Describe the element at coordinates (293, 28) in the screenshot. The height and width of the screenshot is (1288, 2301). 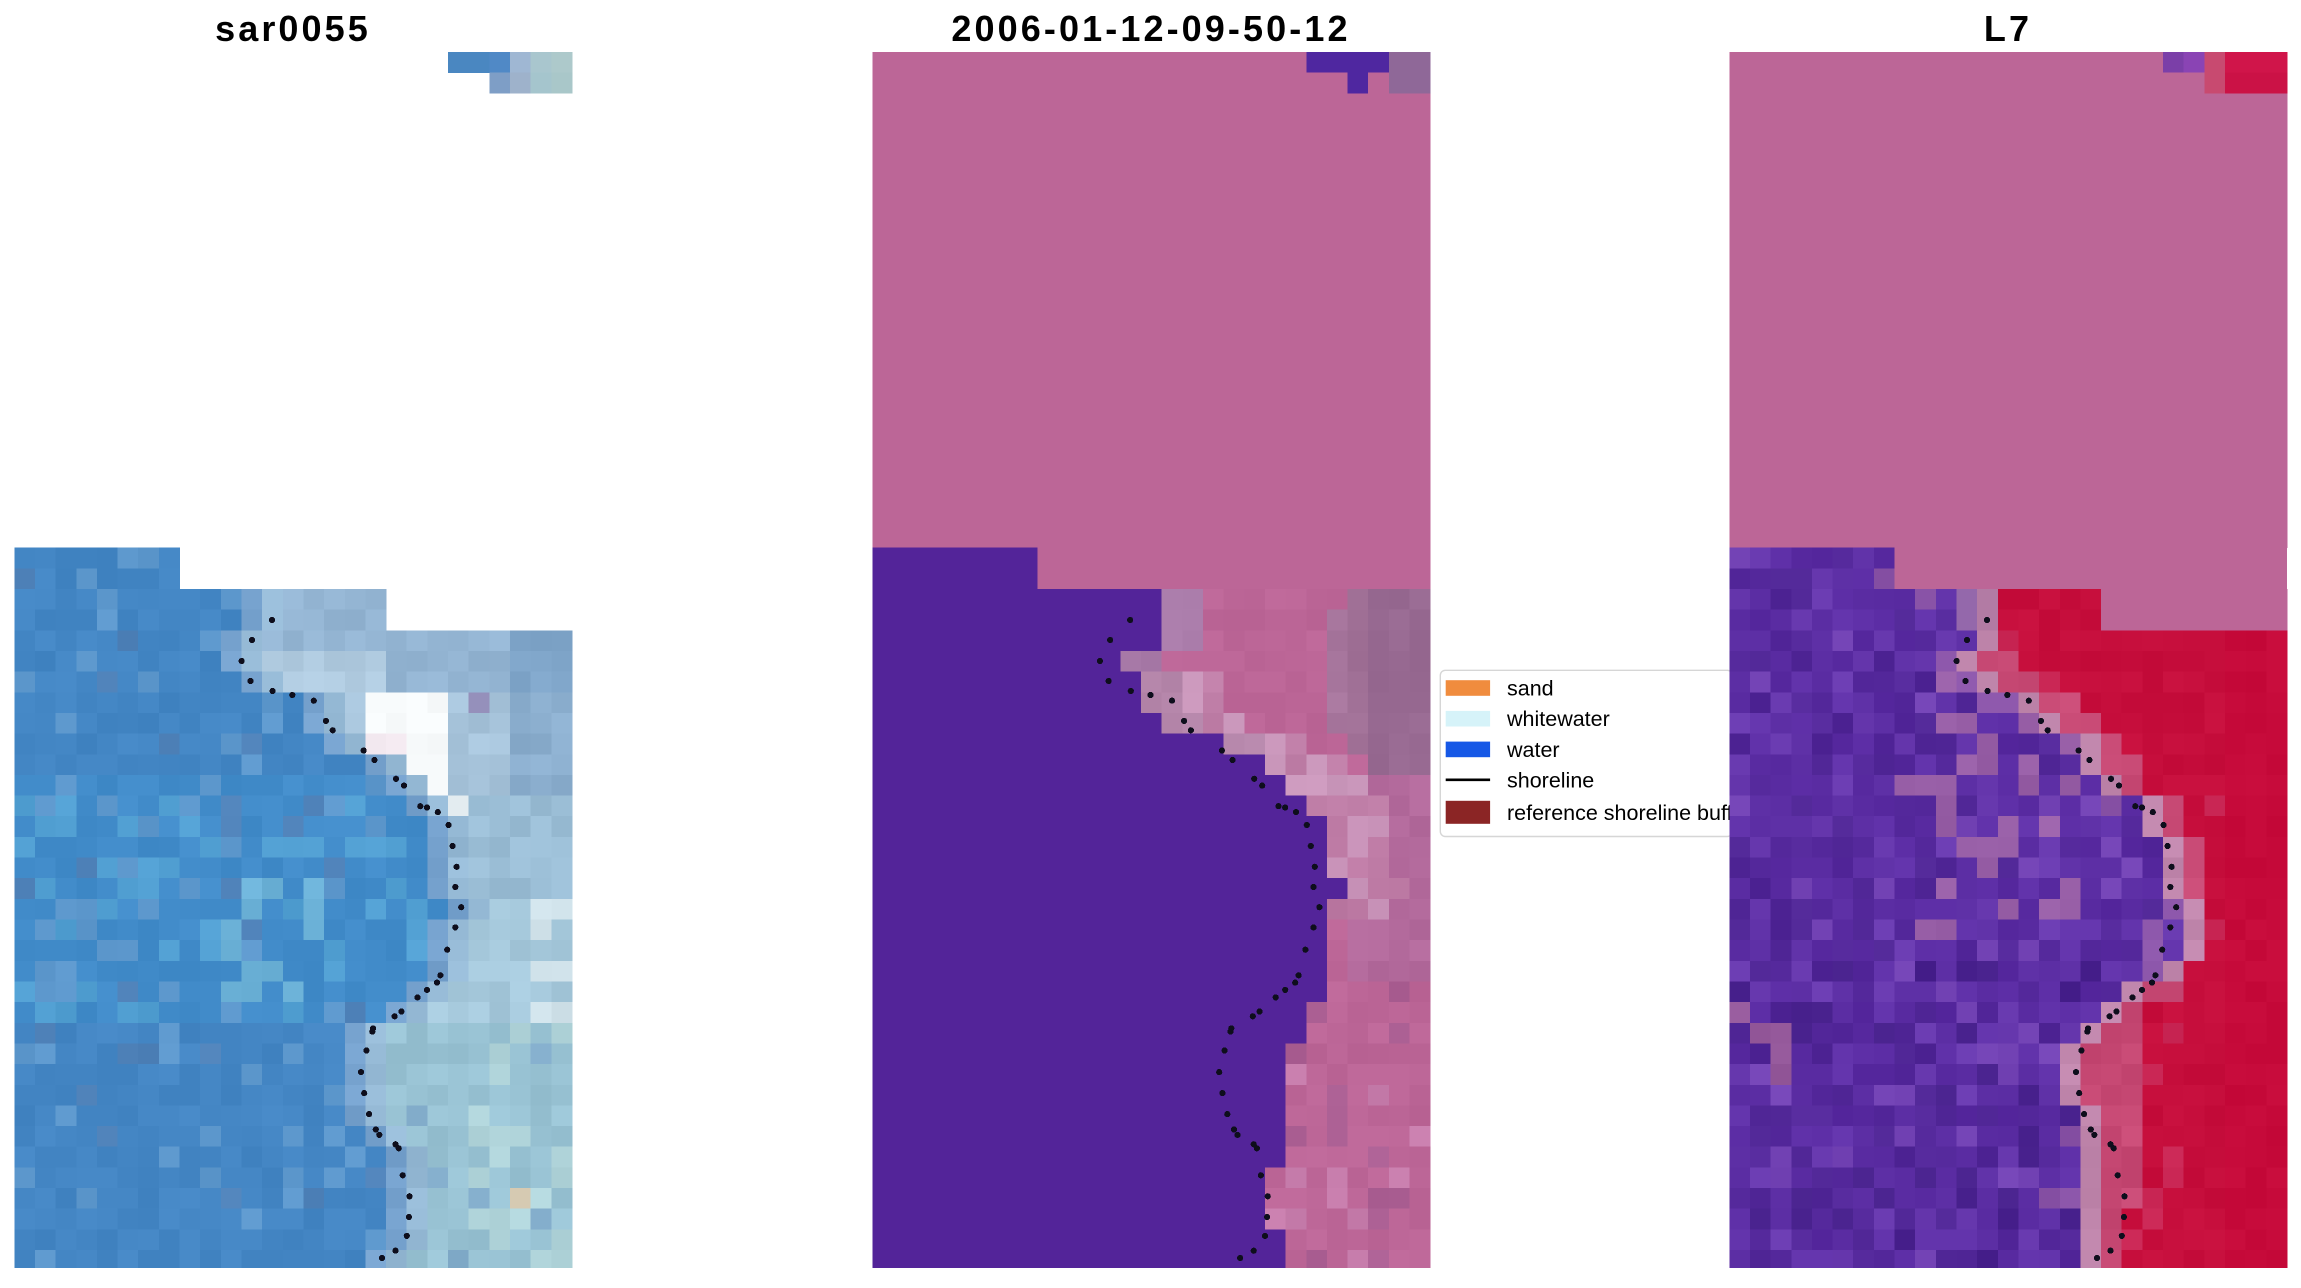
I see `svg-text: sar0055` at that location.